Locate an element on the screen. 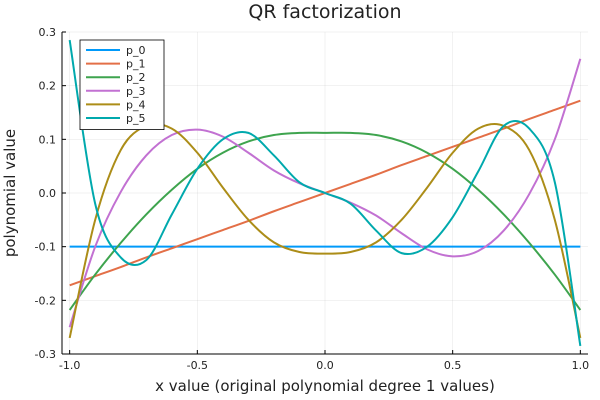  y-tick-label: 0.1 is located at coordinates (48, 139).